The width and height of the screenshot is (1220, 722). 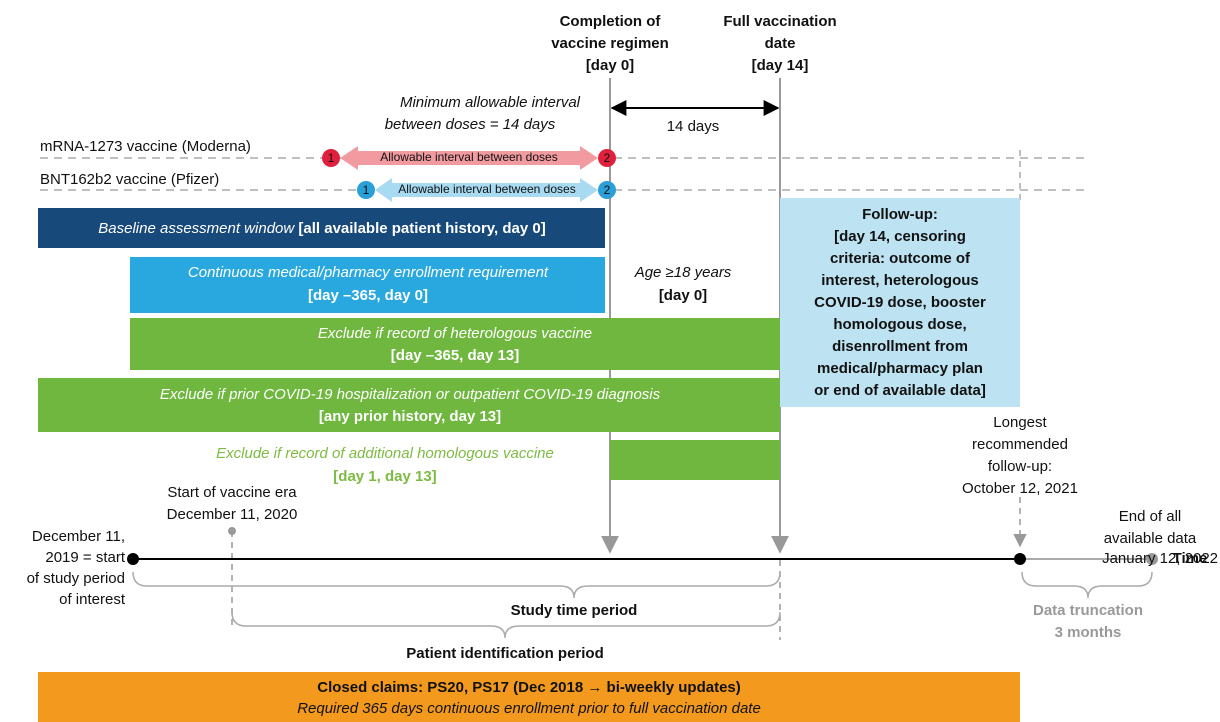 I want to click on prior-covid-range: [any prior history, day 13], so click(x=410, y=416).